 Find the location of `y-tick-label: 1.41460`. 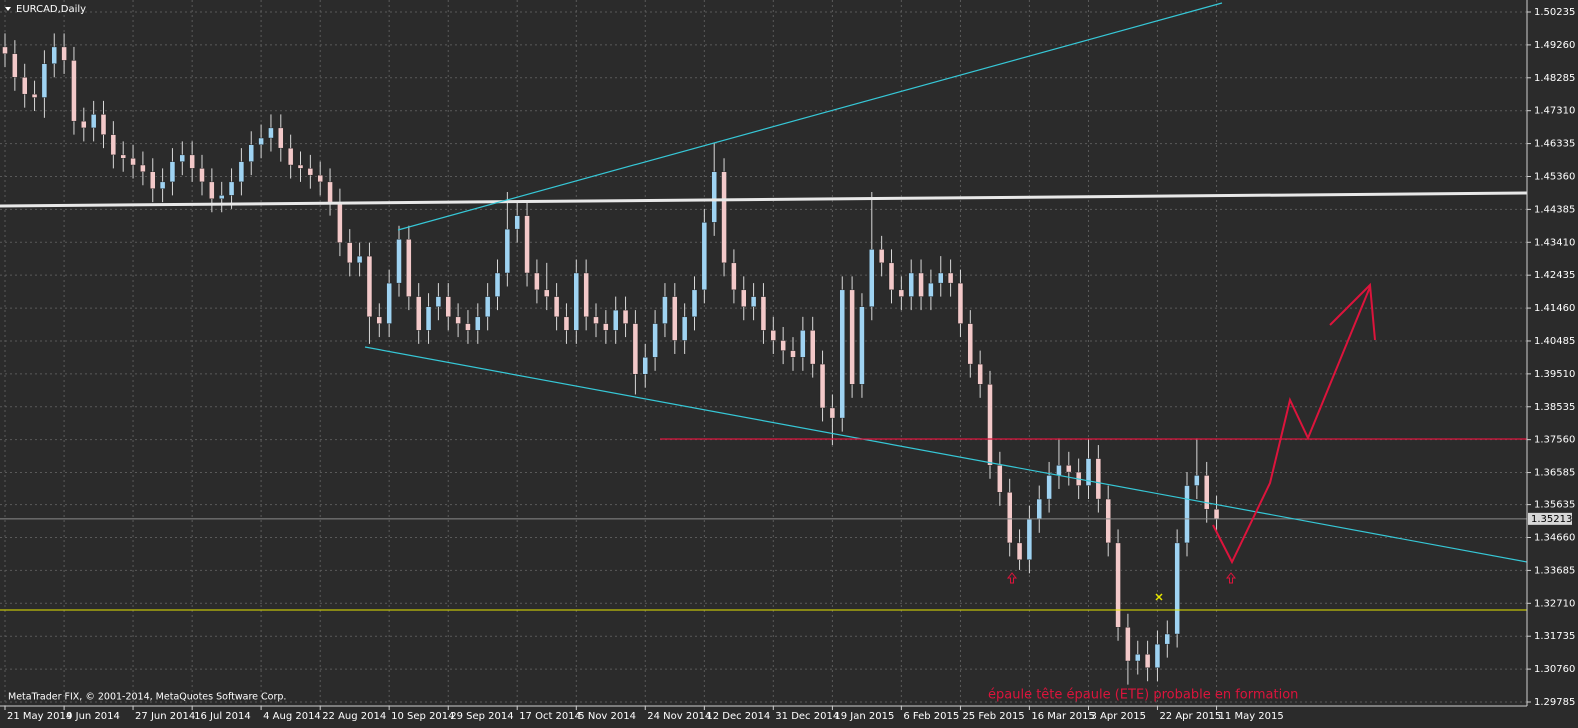

y-tick-label: 1.41460 is located at coordinates (1554, 308).